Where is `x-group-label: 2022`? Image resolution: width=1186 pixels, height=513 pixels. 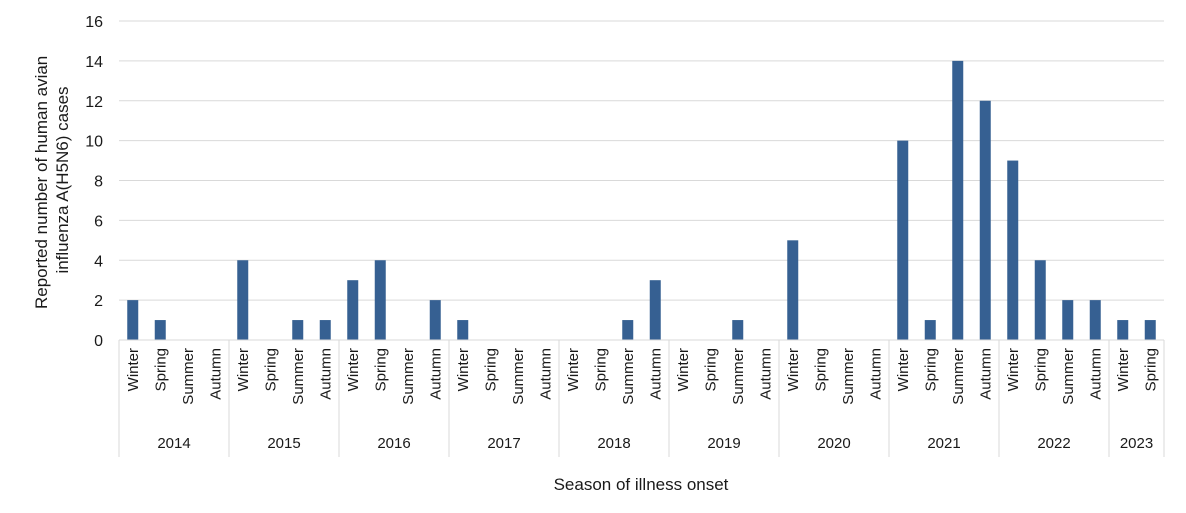
x-group-label: 2022 is located at coordinates (1053, 443).